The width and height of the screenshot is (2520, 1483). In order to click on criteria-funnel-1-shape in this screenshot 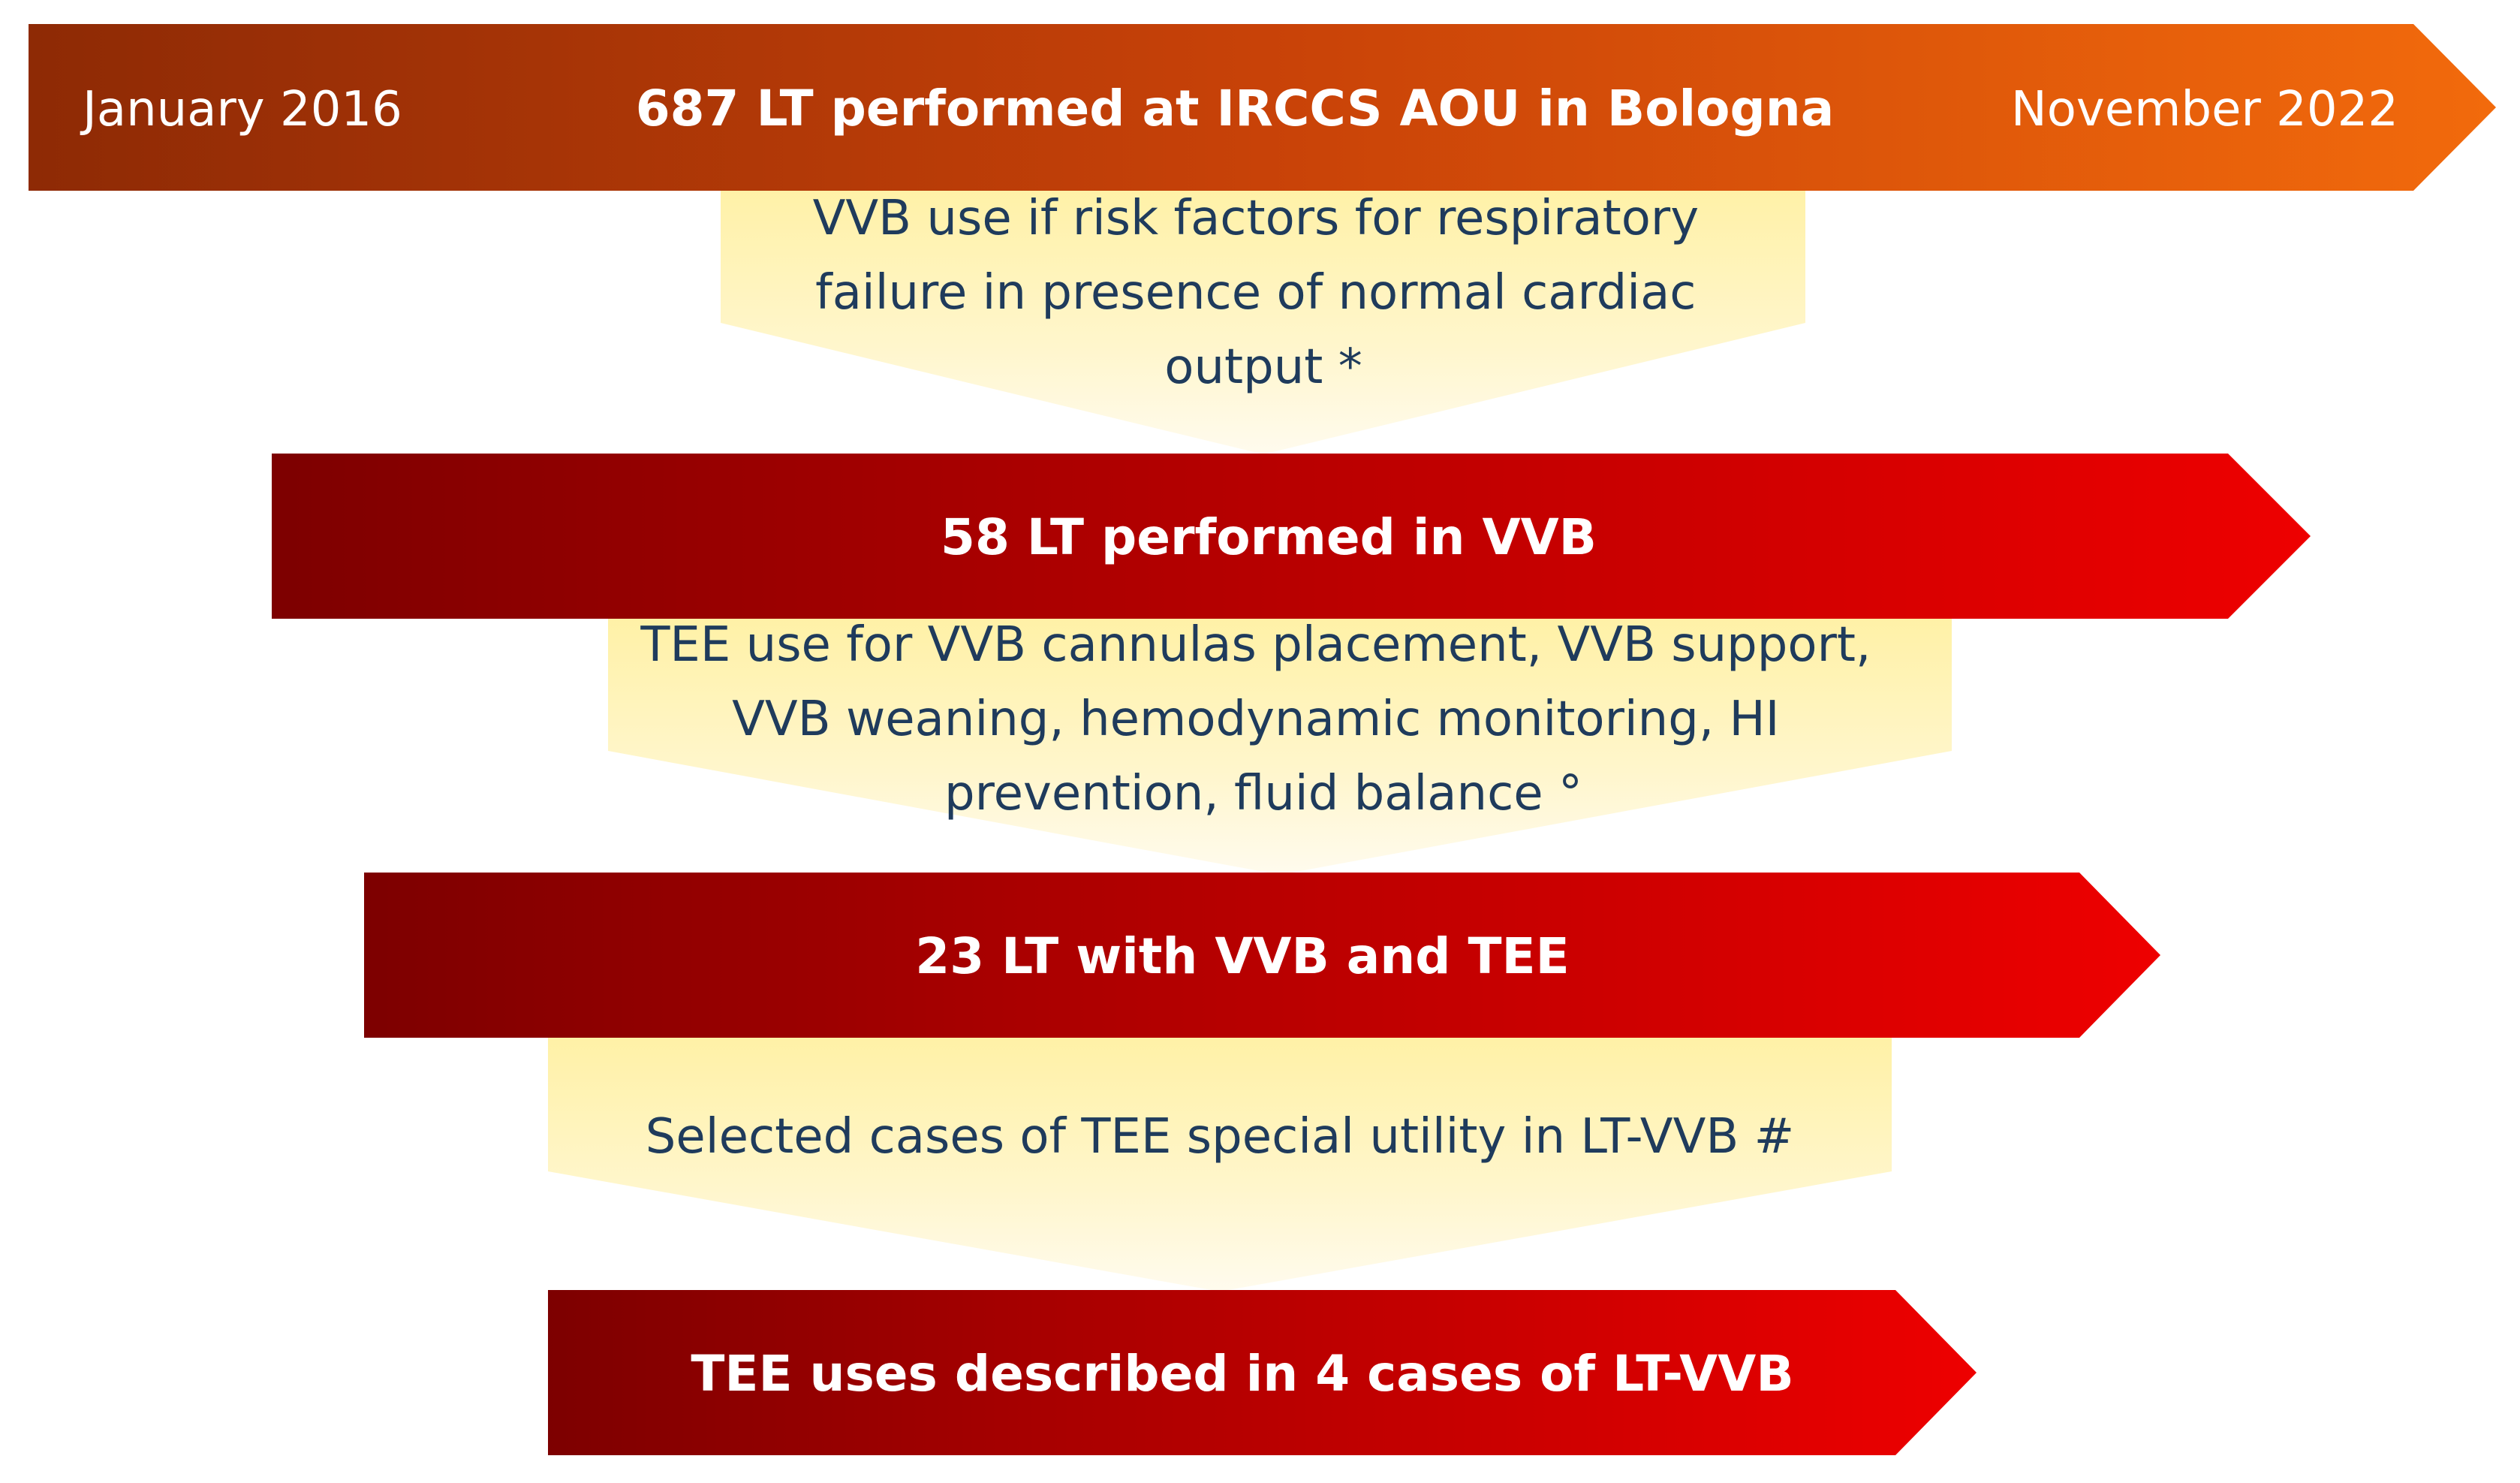, I will do `click(1263, 319)`.